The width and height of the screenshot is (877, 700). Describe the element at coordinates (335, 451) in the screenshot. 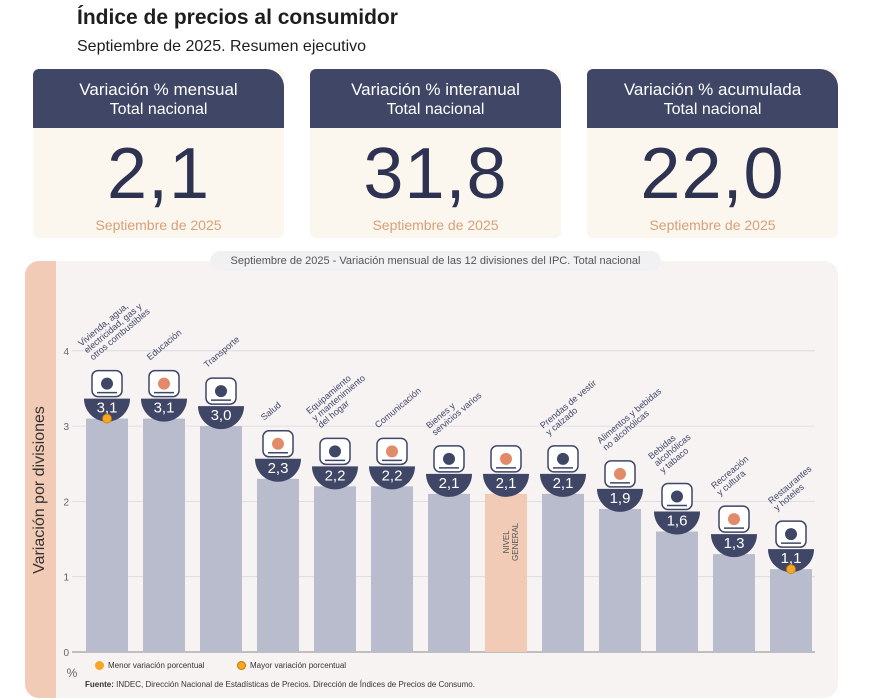

I see `air-conditioner-icon` at that location.